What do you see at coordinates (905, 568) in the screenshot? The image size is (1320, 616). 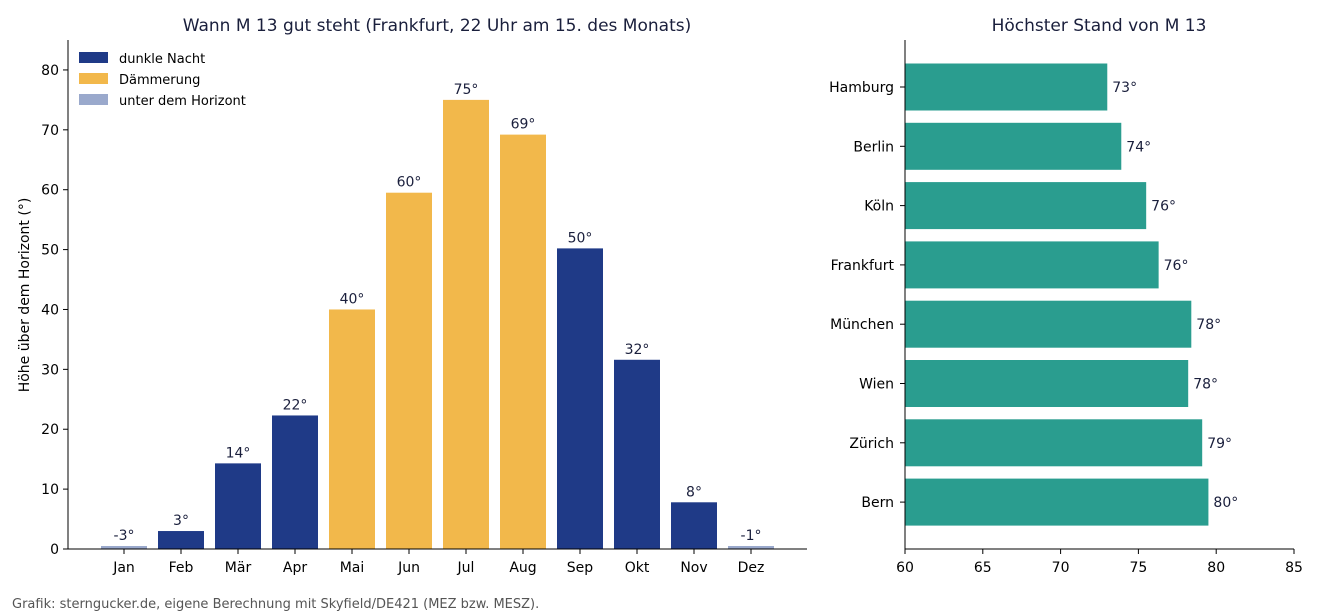 I see `x-tick-label-60: 60` at bounding box center [905, 568].